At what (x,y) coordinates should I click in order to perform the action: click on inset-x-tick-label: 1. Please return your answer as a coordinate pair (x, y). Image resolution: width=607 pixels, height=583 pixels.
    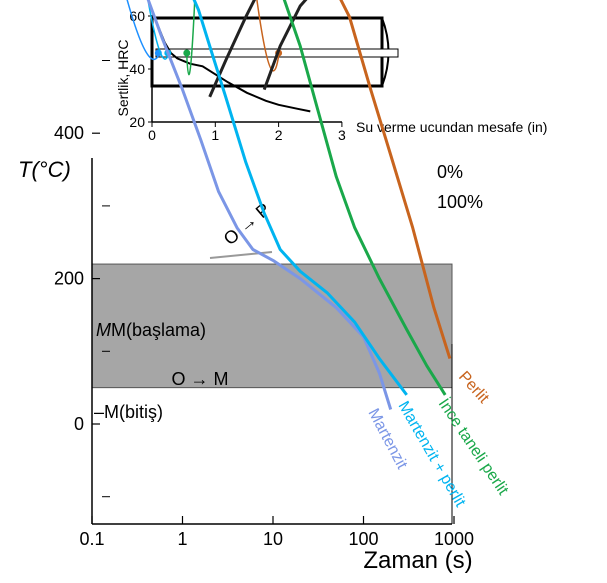
    Looking at the image, I should click on (215, 135).